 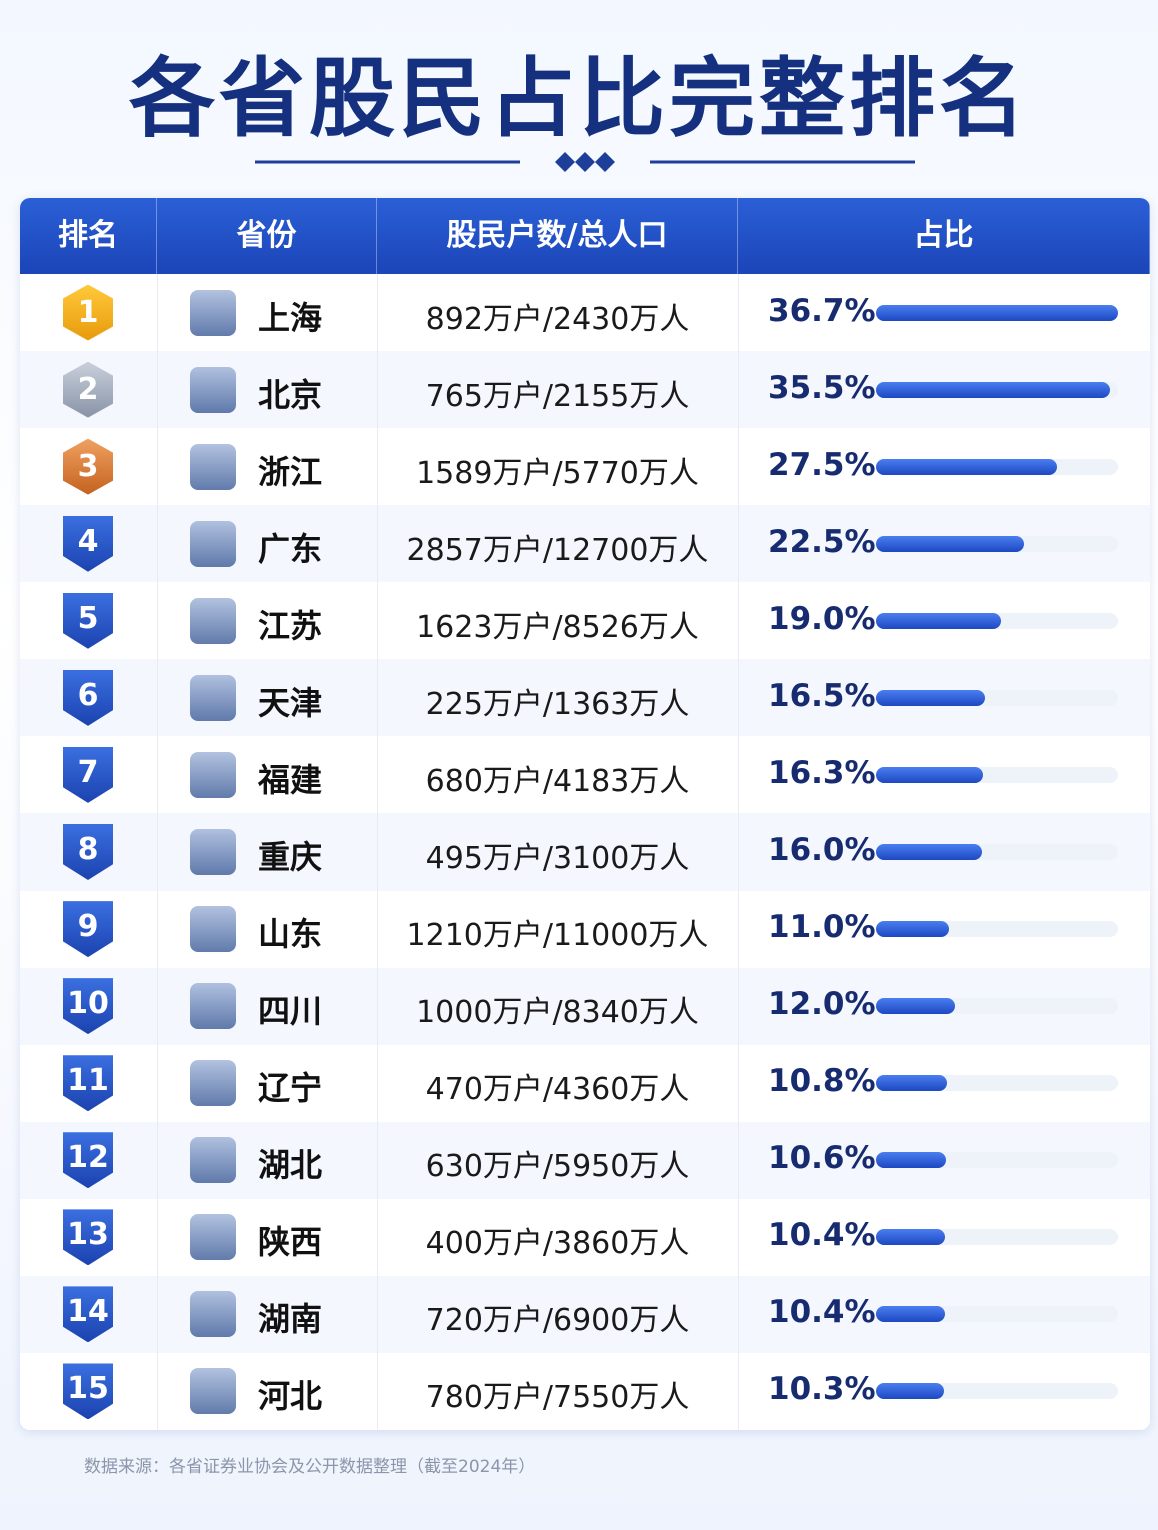 What do you see at coordinates (557, 1398) in the screenshot?
I see `holder-count: 780万户/7550万人` at bounding box center [557, 1398].